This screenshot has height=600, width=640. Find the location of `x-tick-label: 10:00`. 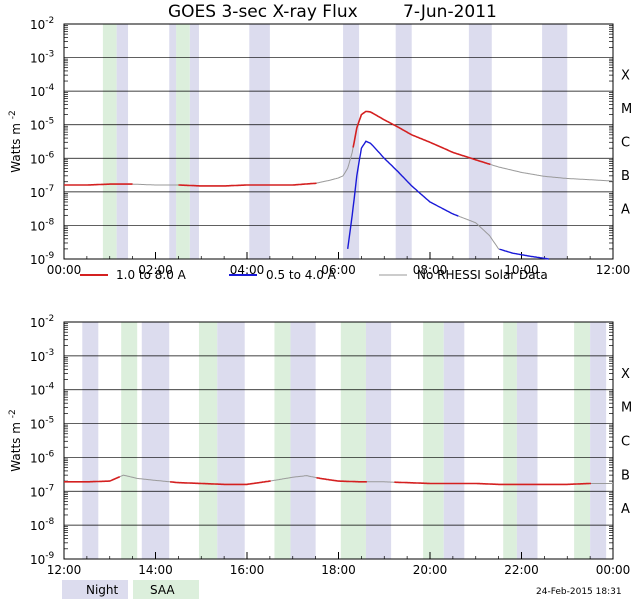

x-tick-label: 10:00 is located at coordinates (521, 270).